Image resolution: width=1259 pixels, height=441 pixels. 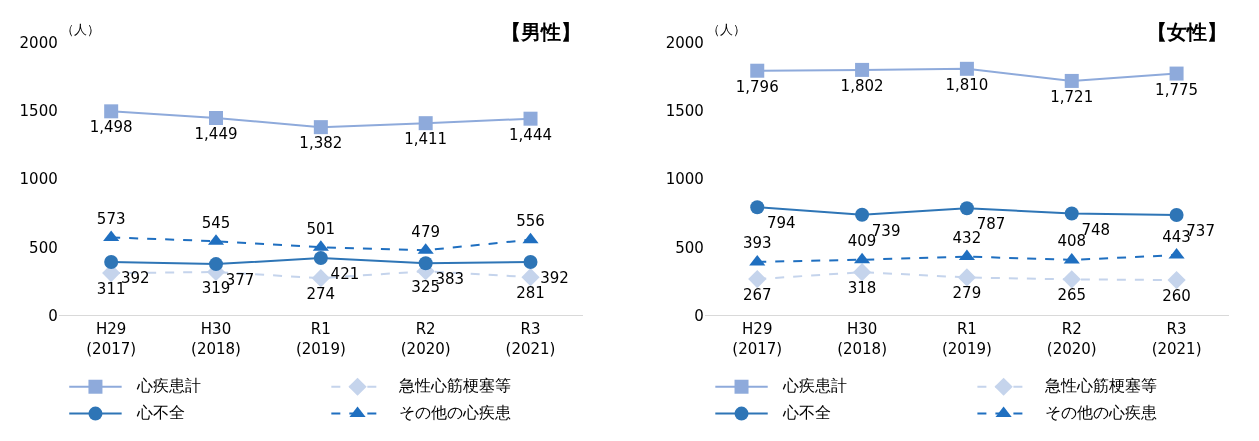 What do you see at coordinates (321, 228) in the screenshot?
I see `data-label: 501` at bounding box center [321, 228].